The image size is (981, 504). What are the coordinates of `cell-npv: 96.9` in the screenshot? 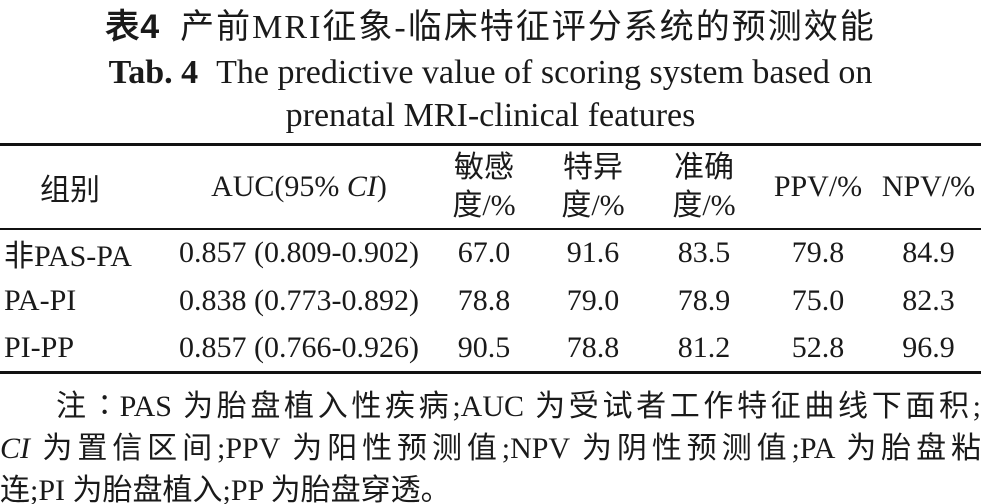 It's located at (928, 347).